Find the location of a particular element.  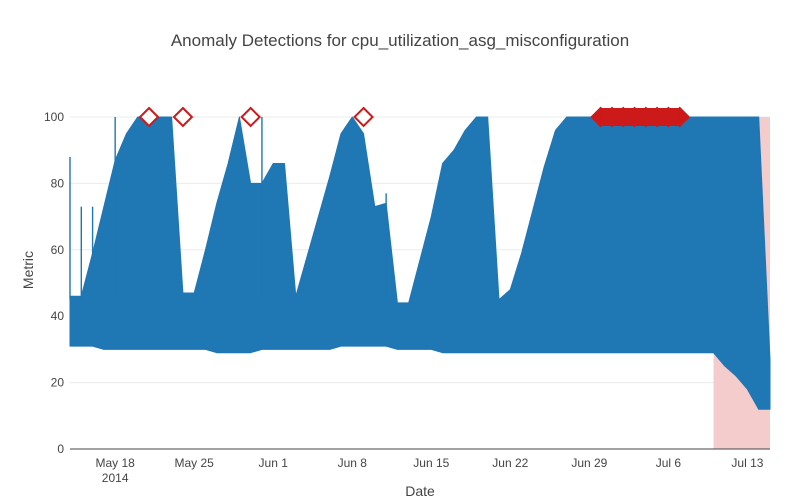

y-tick-label: 80 is located at coordinates (58, 183).